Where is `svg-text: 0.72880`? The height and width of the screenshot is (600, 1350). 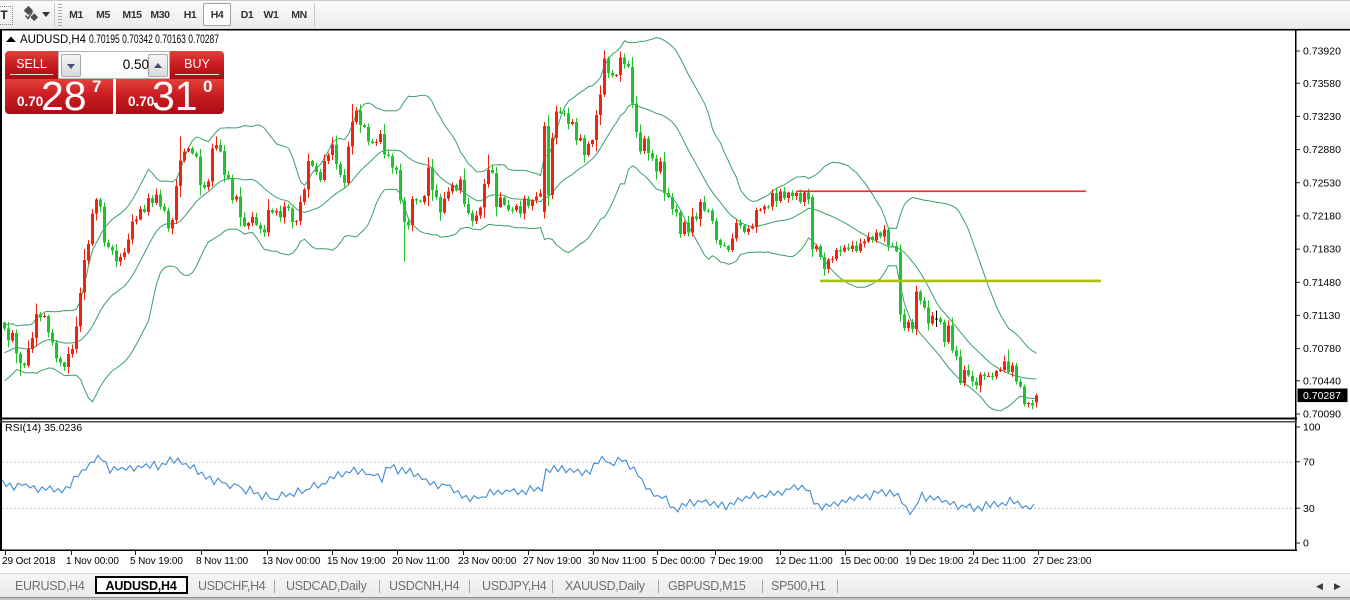
svg-text: 0.72880 is located at coordinates (1322, 150).